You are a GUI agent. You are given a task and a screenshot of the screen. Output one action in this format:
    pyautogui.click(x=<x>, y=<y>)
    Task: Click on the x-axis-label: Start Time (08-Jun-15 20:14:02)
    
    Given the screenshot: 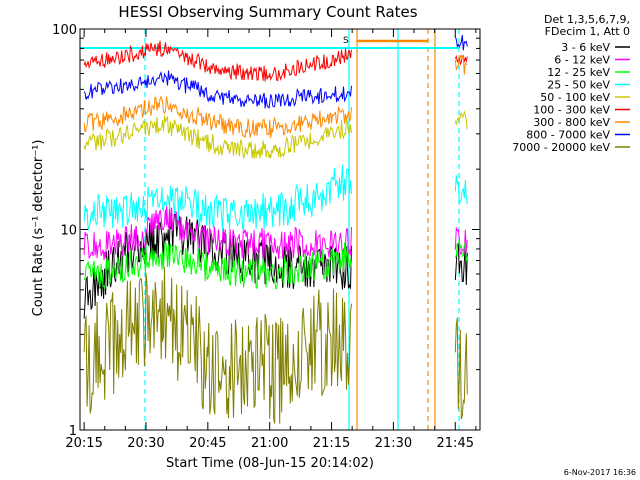 What is the action you would take?
    pyautogui.click(x=270, y=463)
    